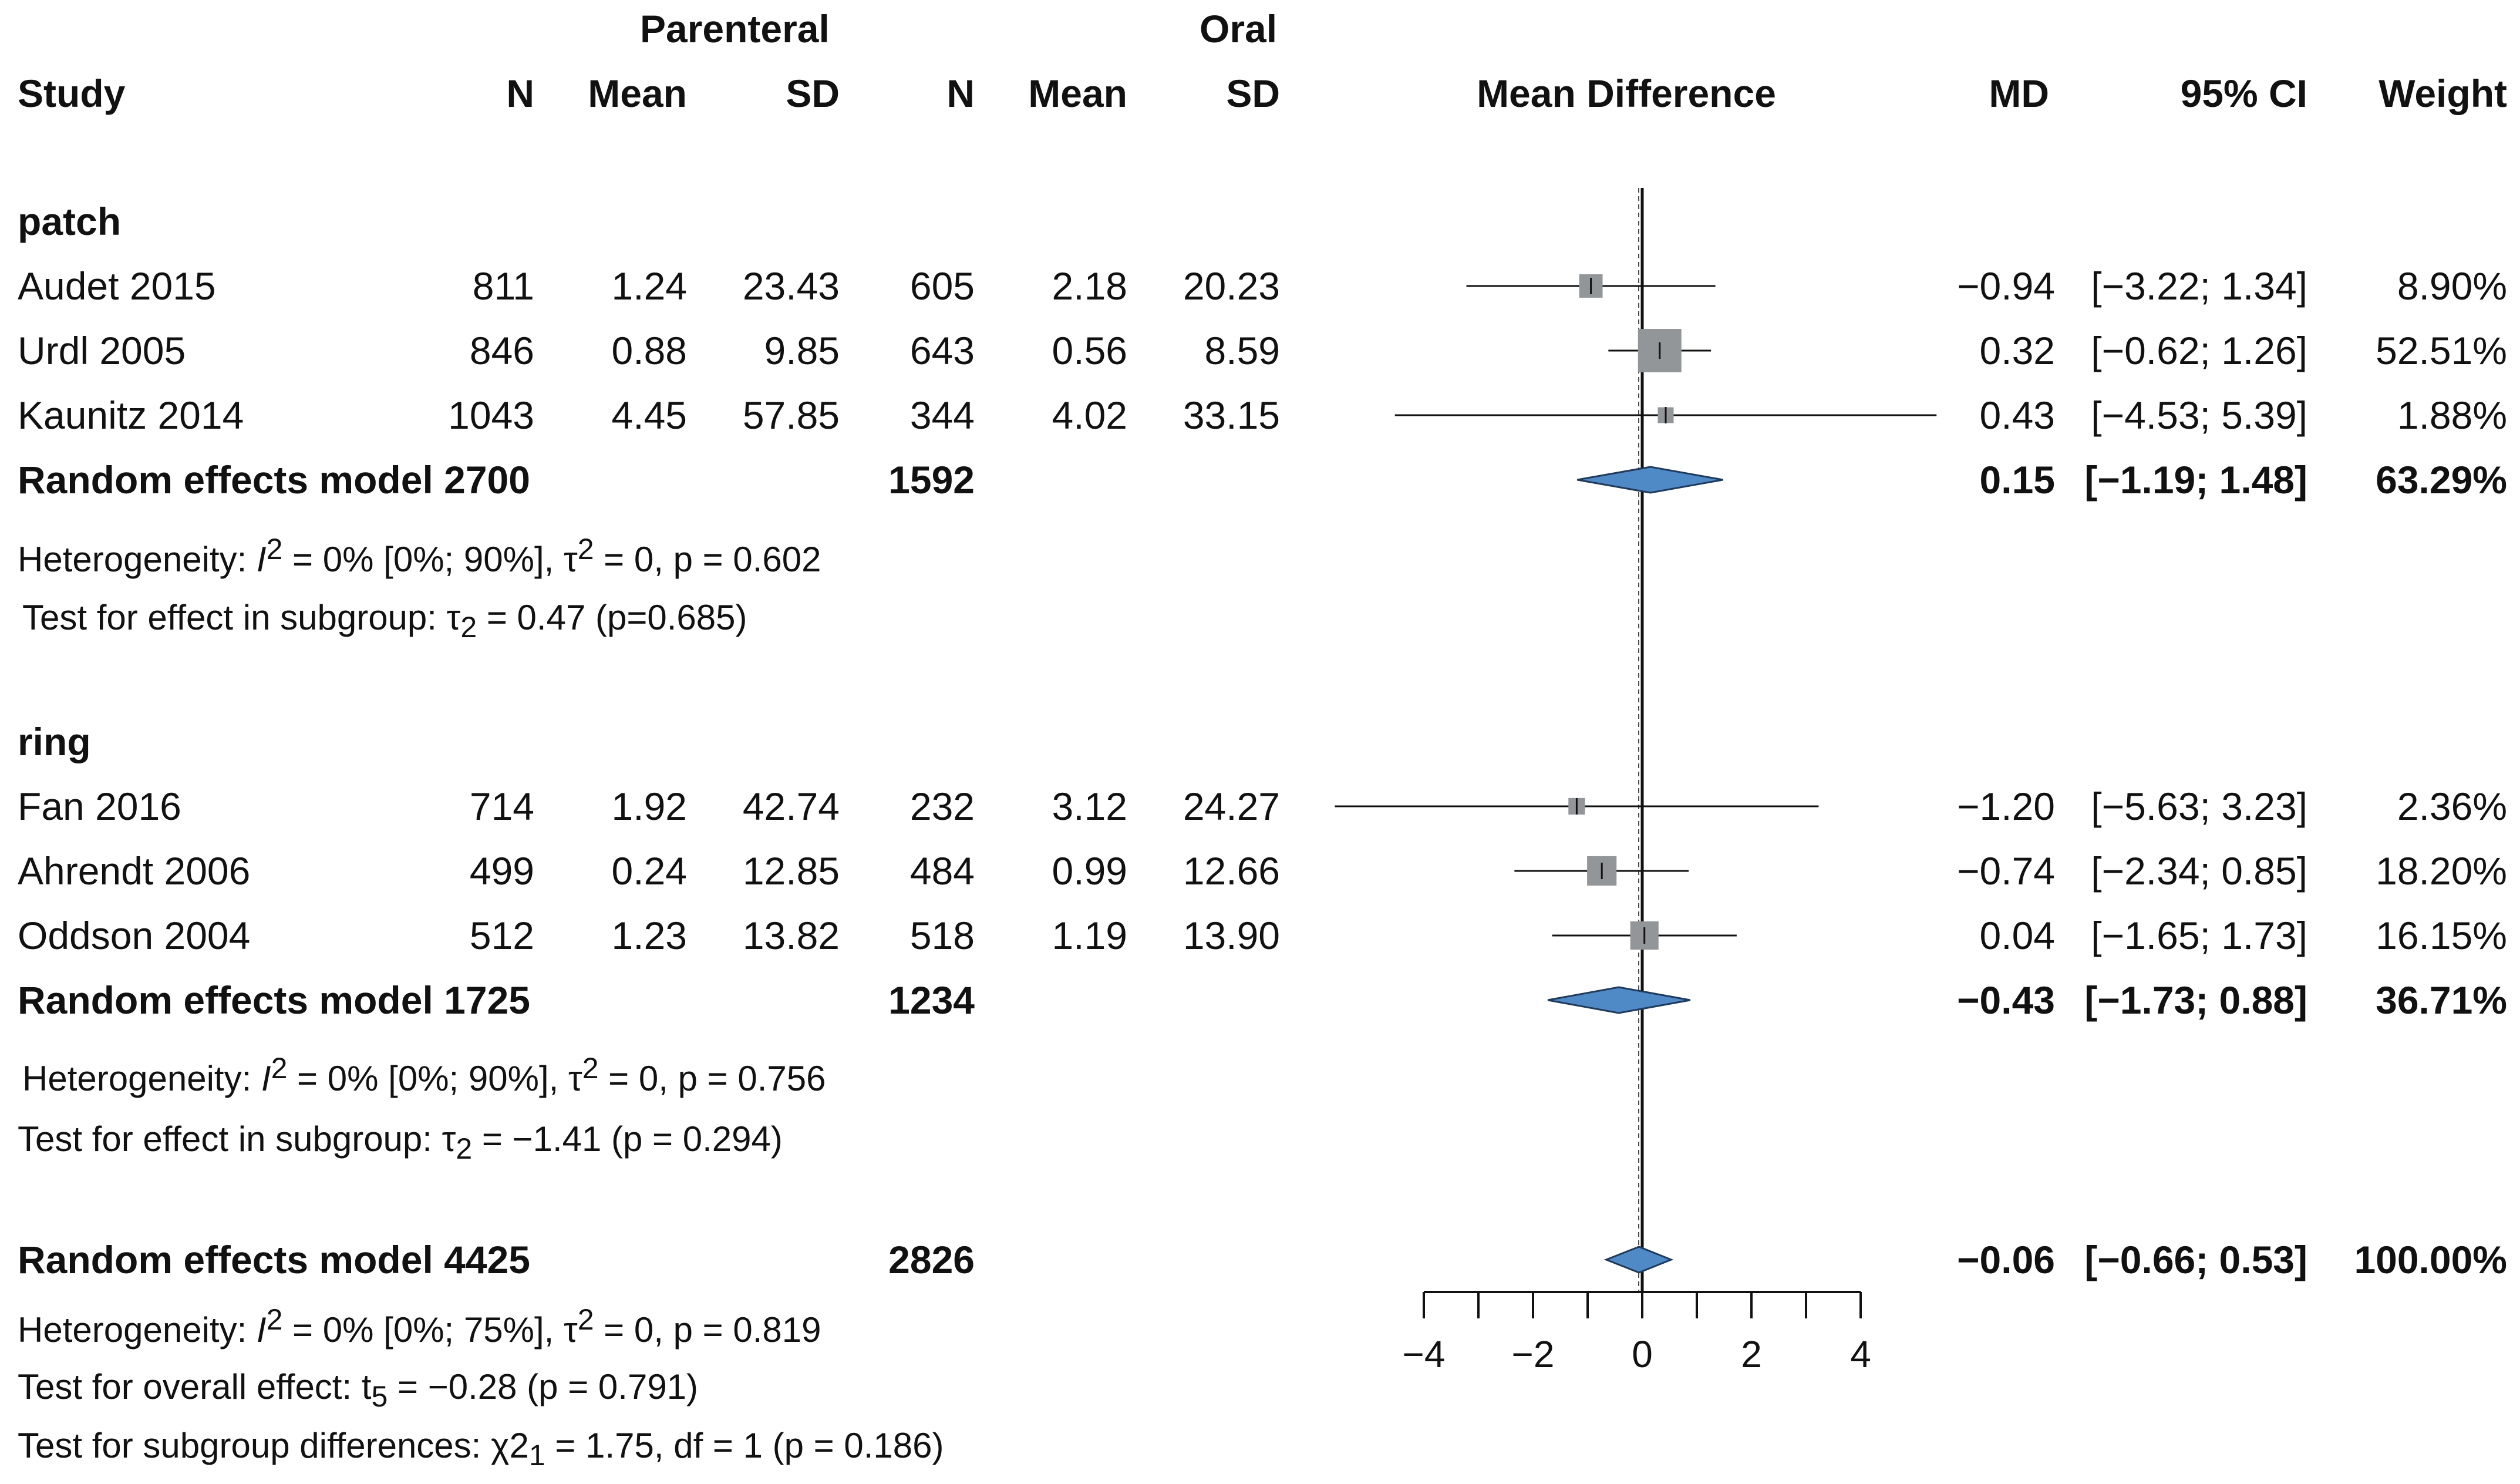  Describe the element at coordinates (712, 1078) in the screenshot. I see `het-post: = 0, p = 0.756` at that location.